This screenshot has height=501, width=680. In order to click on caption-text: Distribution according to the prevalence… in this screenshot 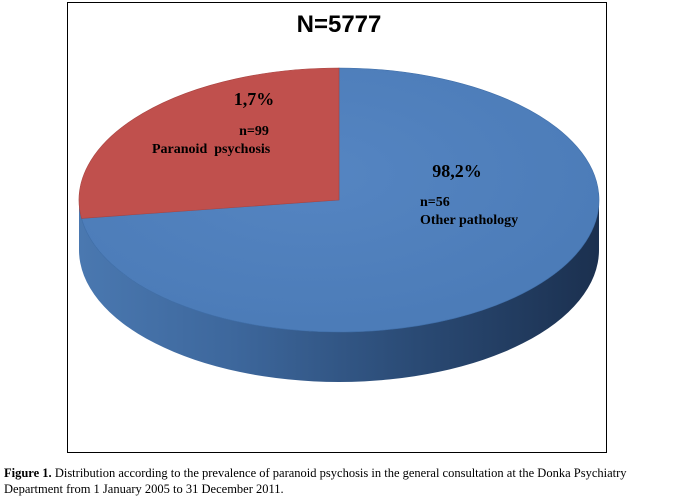, I will do `click(315, 481)`.